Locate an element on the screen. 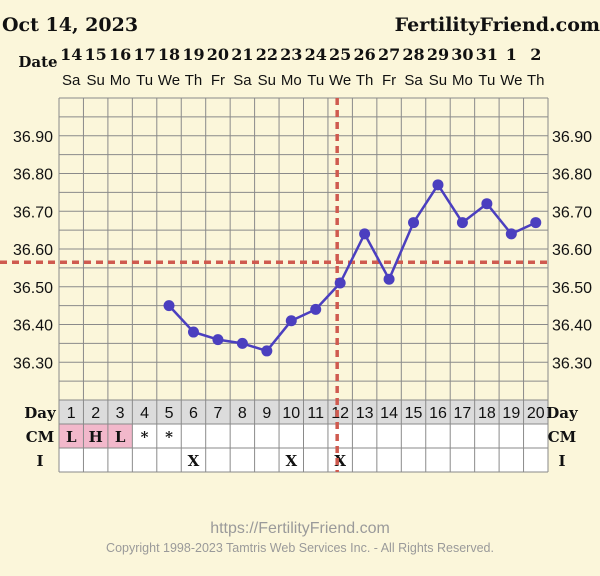  row-label-cm-right: CM is located at coordinates (562, 437).